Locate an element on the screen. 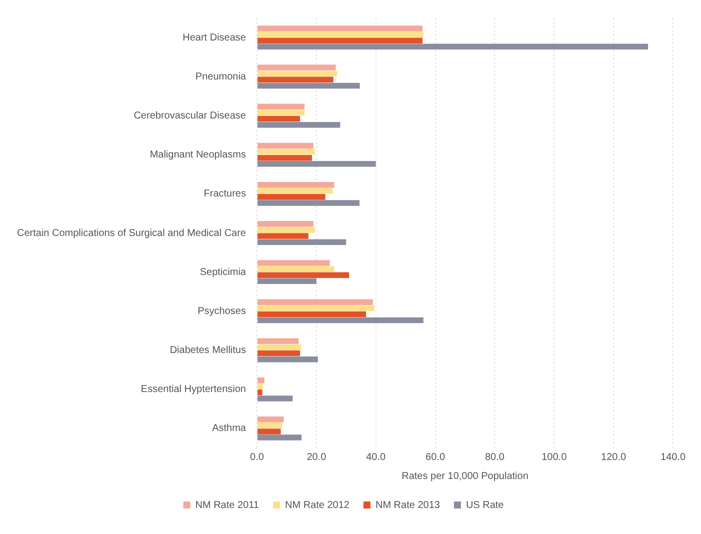  y-tick-label: Fractures is located at coordinates (225, 194).